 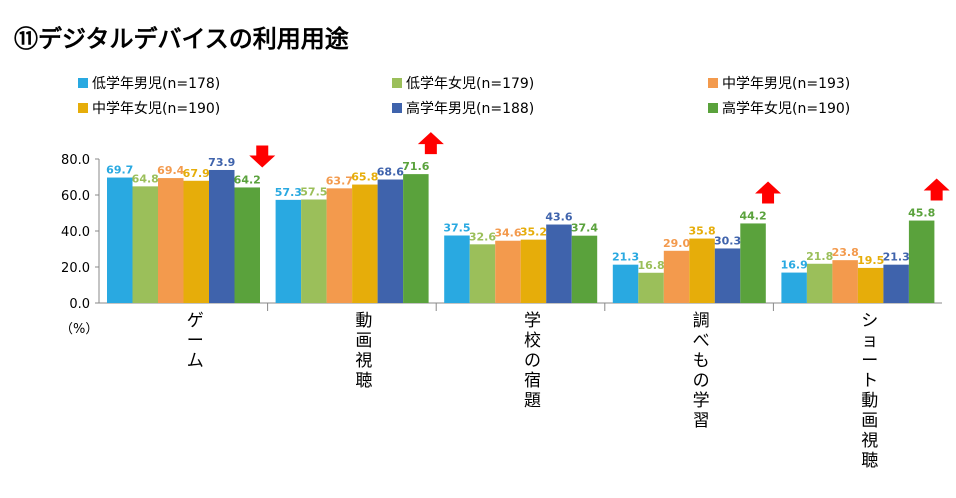 I want to click on y-tick-label-3: 20.0, so click(x=75, y=268).